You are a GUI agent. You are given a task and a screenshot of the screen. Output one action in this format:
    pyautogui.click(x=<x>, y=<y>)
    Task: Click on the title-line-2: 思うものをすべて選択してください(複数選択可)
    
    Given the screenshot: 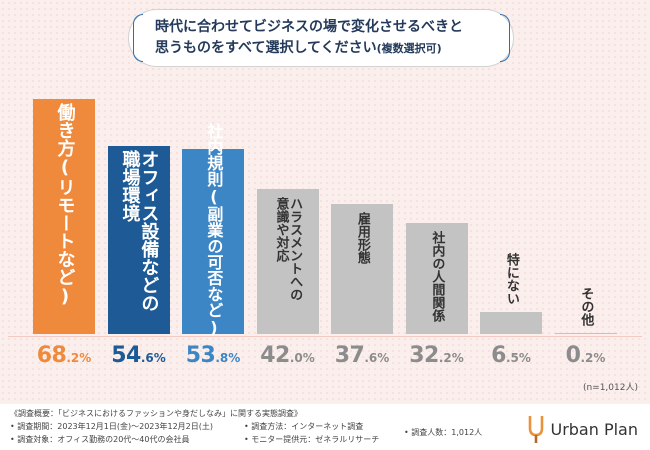 What is the action you would take?
    pyautogui.click(x=334, y=48)
    